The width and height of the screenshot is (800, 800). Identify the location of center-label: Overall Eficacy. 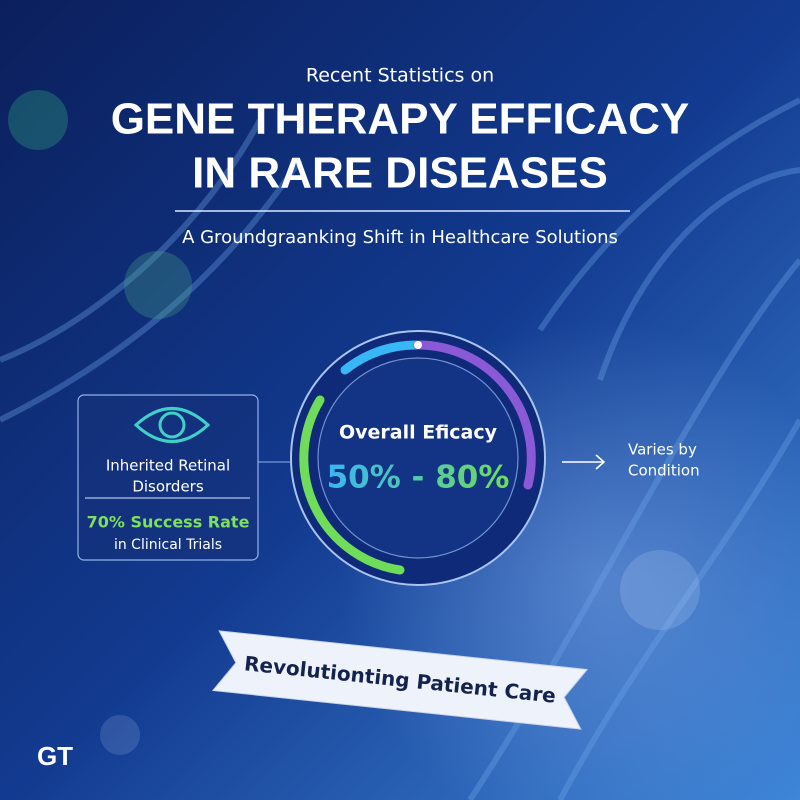
(418, 433).